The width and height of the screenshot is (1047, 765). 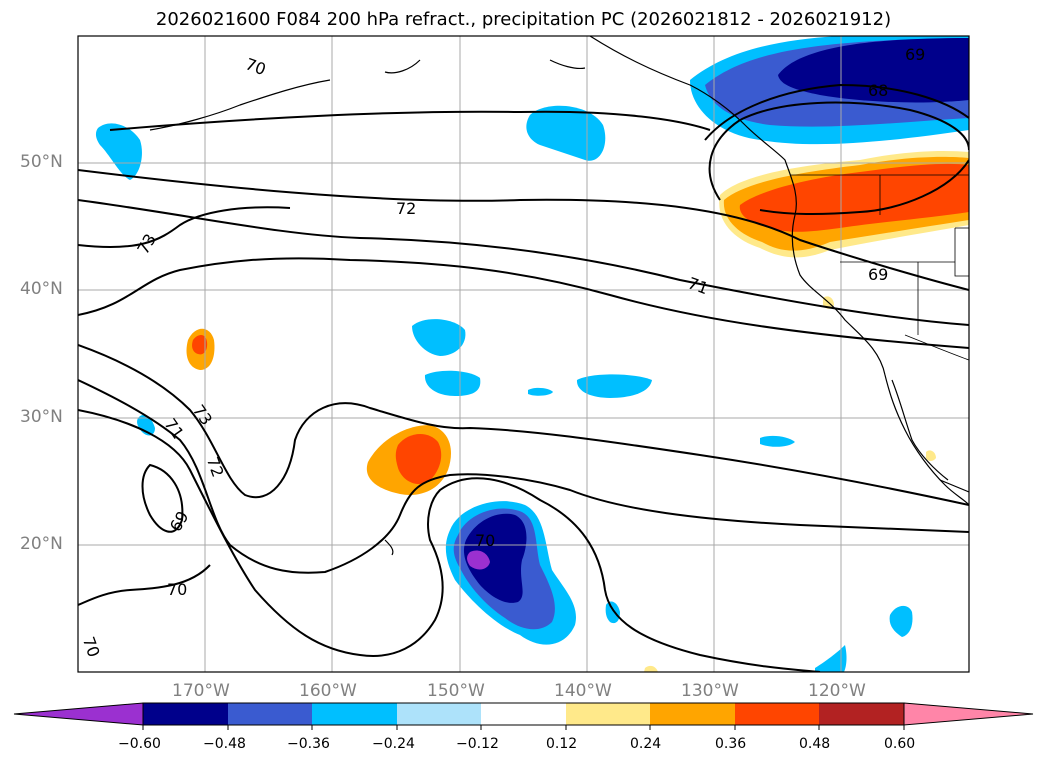 I want to click on colorbar-tick-label: −0.12, so click(x=477, y=744).